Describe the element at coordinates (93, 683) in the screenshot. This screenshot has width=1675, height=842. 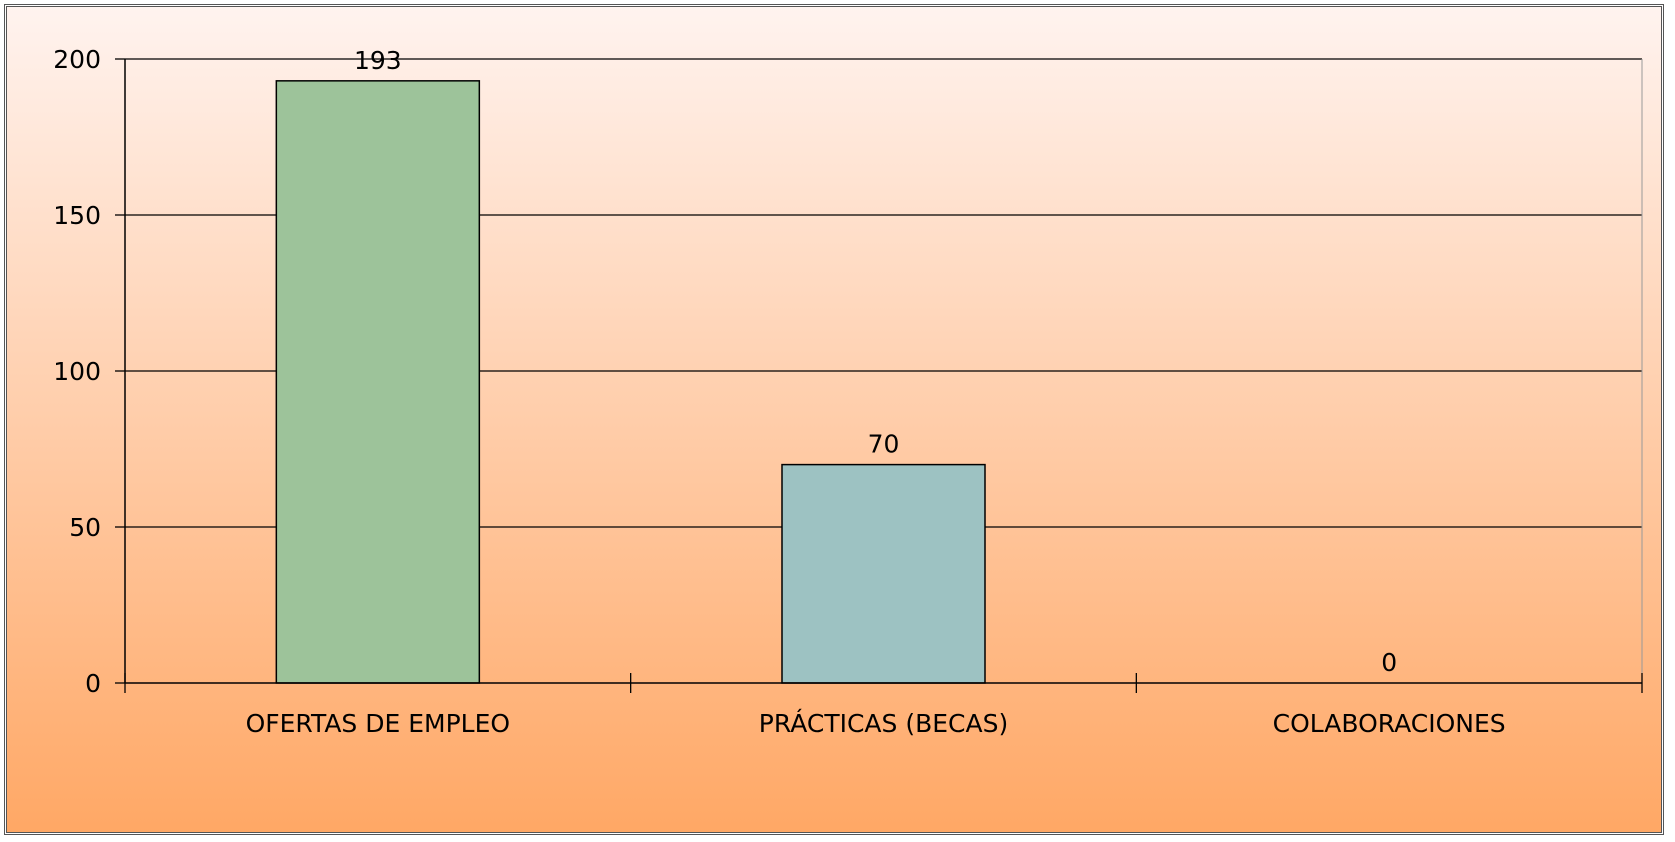
I see `y-tick-label-0: 0` at that location.